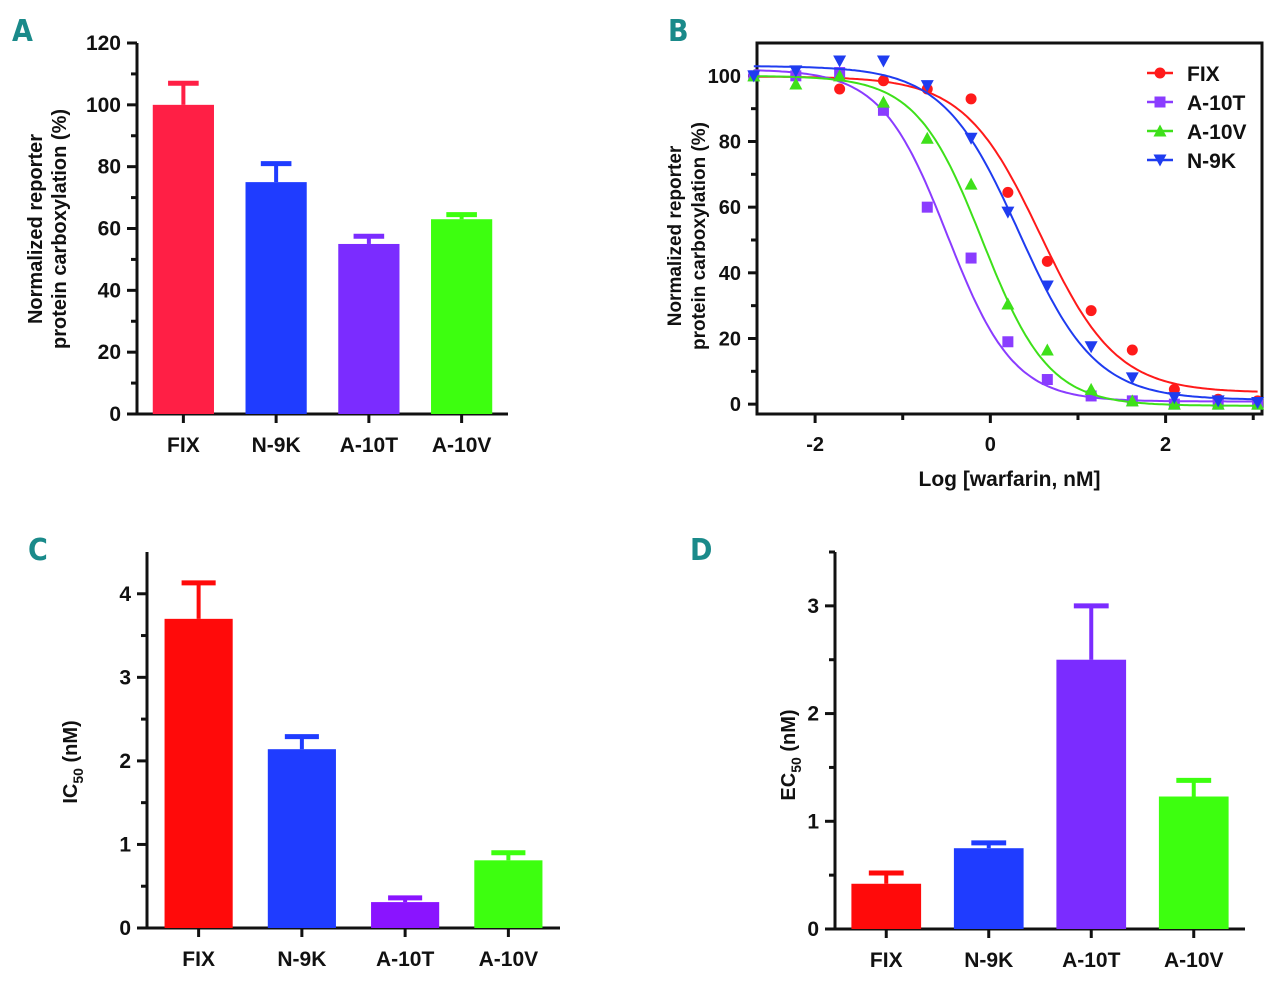  Describe the element at coordinates (38, 550) in the screenshot. I see `panel-label-c: C` at that location.